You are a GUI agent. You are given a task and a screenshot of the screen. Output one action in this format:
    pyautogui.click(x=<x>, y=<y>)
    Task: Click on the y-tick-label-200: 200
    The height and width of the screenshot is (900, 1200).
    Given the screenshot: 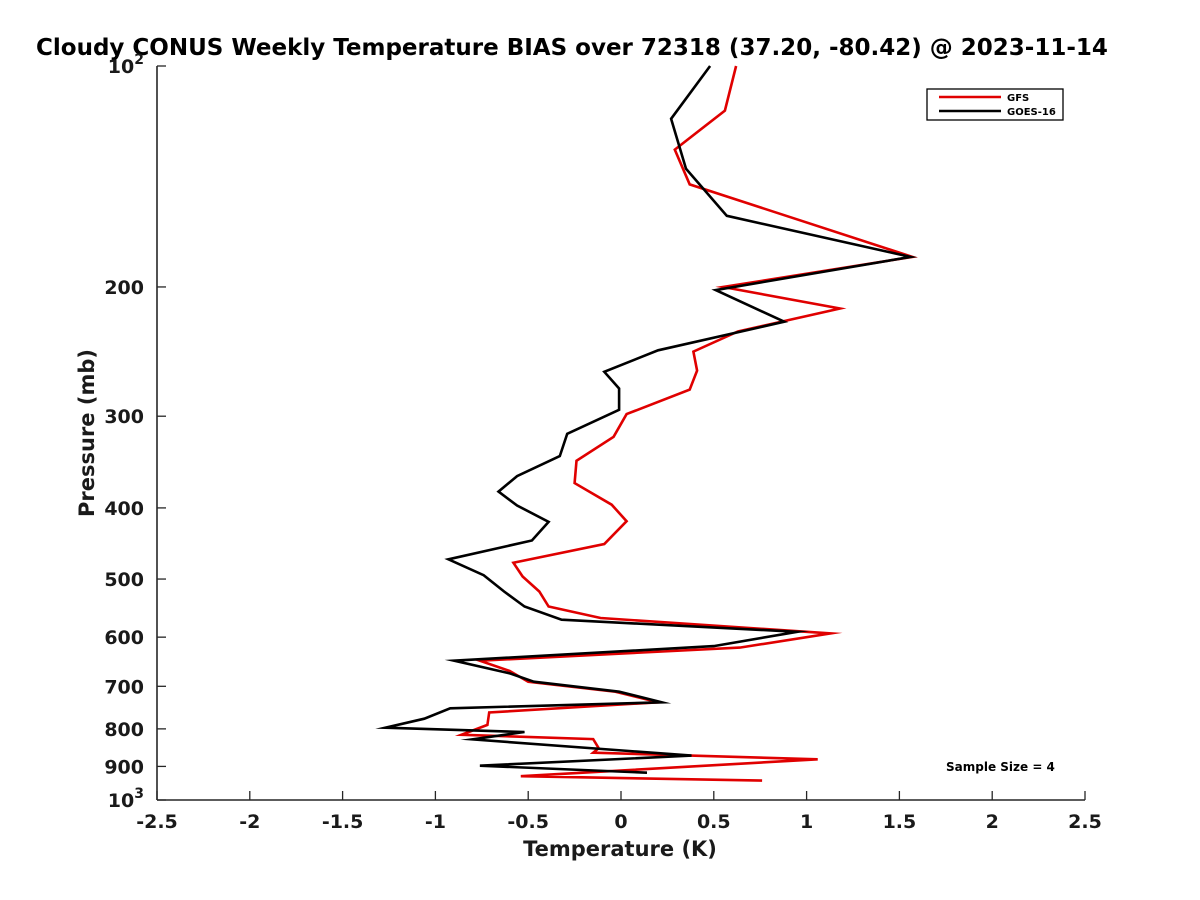 What is the action you would take?
    pyautogui.click(x=124, y=288)
    